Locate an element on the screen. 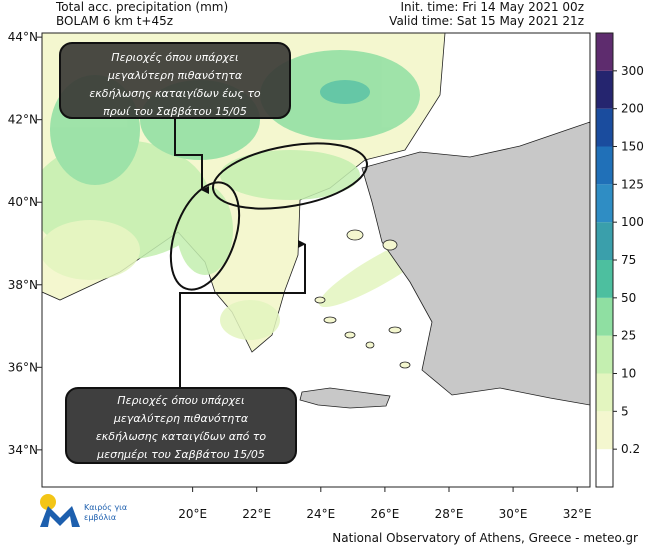 Image resolution: width=650 pixels, height=547 pixels. logo-text: Καιρός για is located at coordinates (105, 507).